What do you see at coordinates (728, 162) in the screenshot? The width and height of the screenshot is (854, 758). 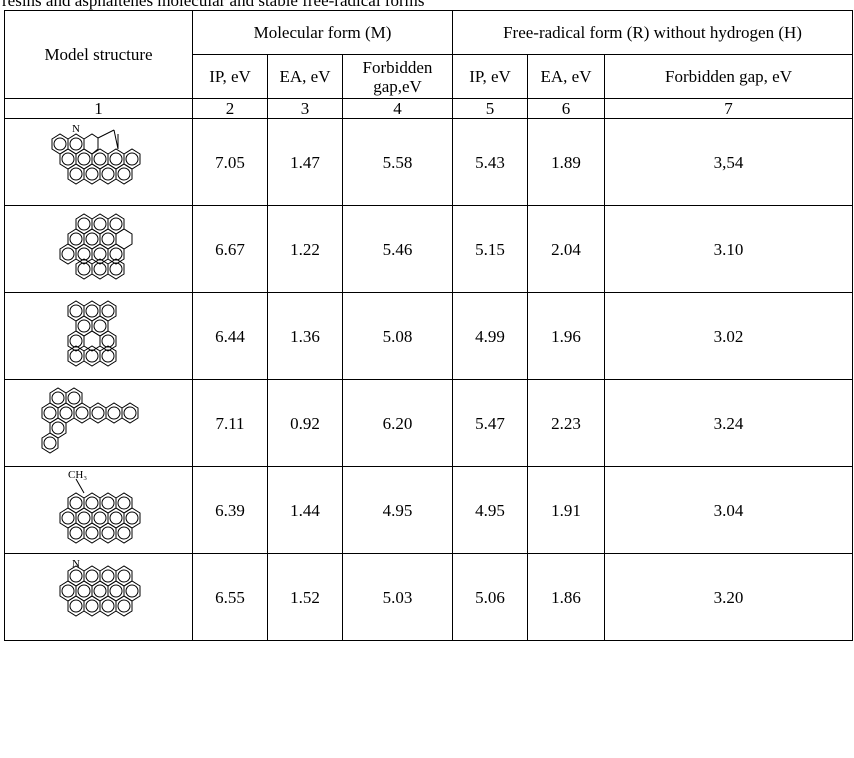 I see `gap-radical-value: 3,54` at bounding box center [728, 162].